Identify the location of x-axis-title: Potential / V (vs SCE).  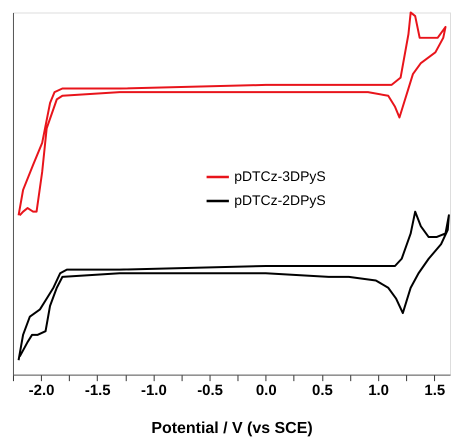
(232, 429).